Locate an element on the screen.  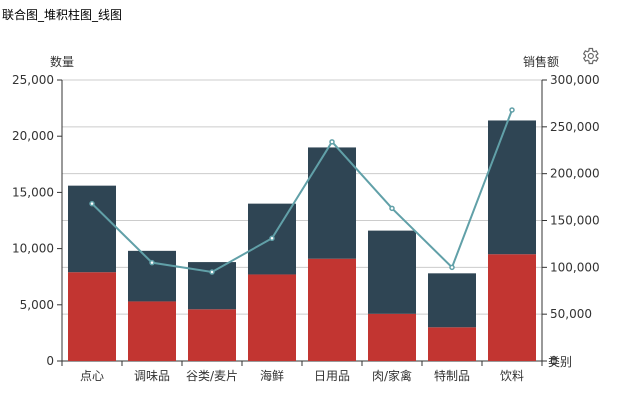
y-axis-left-tick-label: 5,000 is located at coordinates (37, 305).